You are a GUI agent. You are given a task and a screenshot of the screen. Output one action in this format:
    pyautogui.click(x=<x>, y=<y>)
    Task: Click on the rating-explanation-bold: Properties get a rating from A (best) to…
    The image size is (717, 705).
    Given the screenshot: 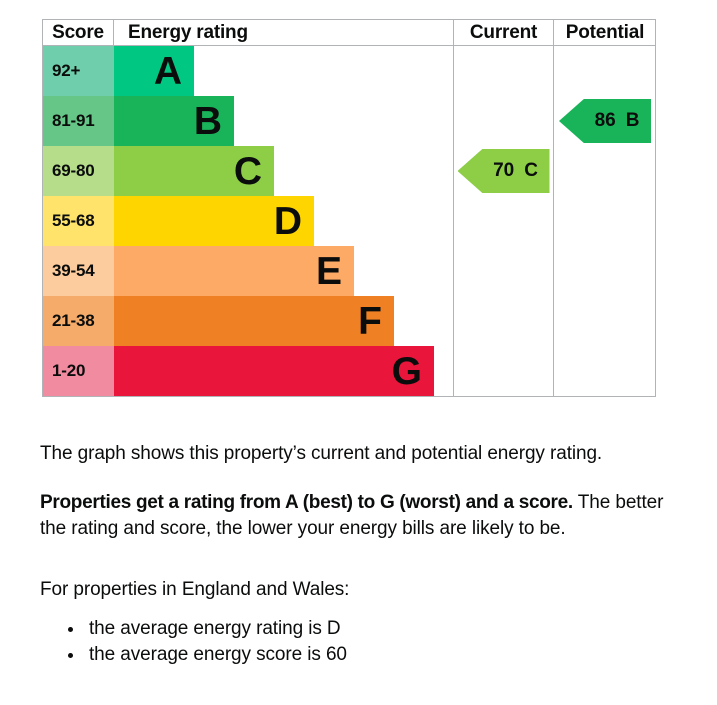 What is the action you would take?
    pyautogui.click(x=306, y=502)
    